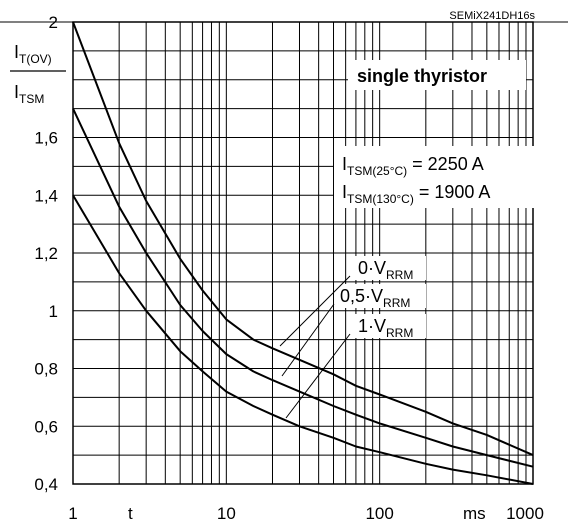 This screenshot has height=523, width=568. I want to click on x-tick-label: 100, so click(379, 513).